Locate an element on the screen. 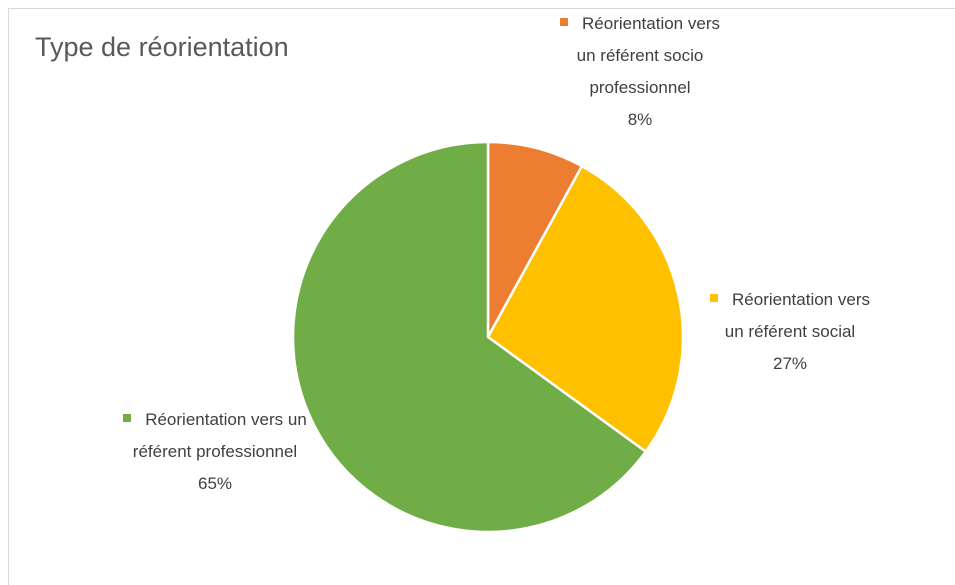 This screenshot has width=955, height=585. value-label: 27% is located at coordinates (790, 363).